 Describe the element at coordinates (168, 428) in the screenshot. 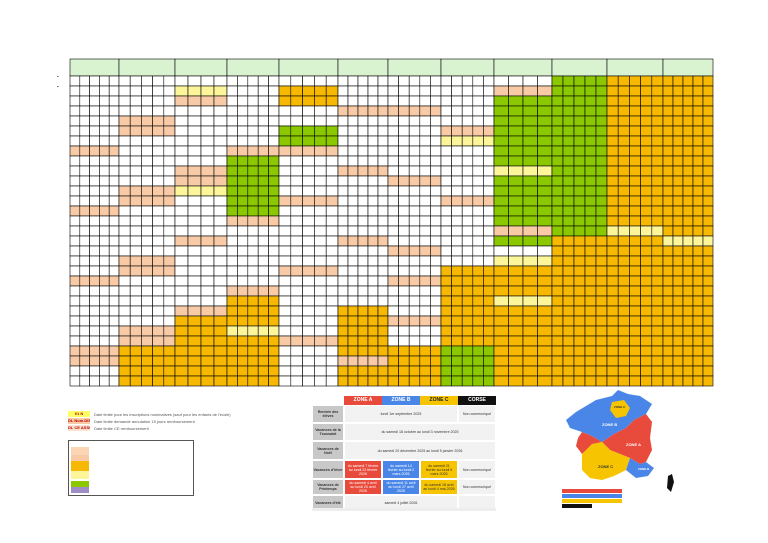

I see `legend-row: DL CE ASSO Date limite CE remboursement` at that location.